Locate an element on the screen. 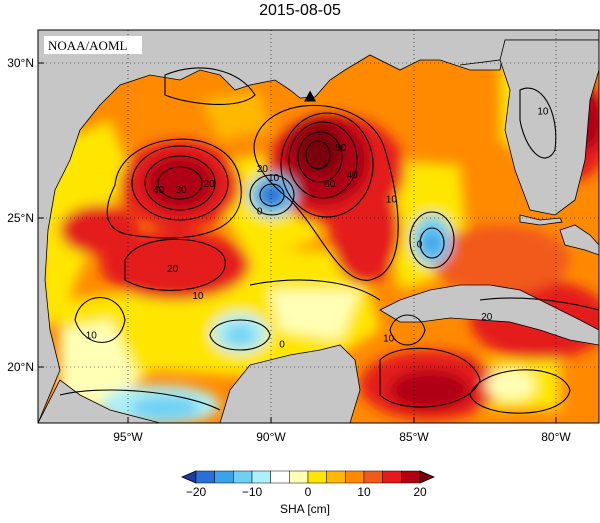 The width and height of the screenshot is (600, 523). contour-label: 50 is located at coordinates (341, 148).